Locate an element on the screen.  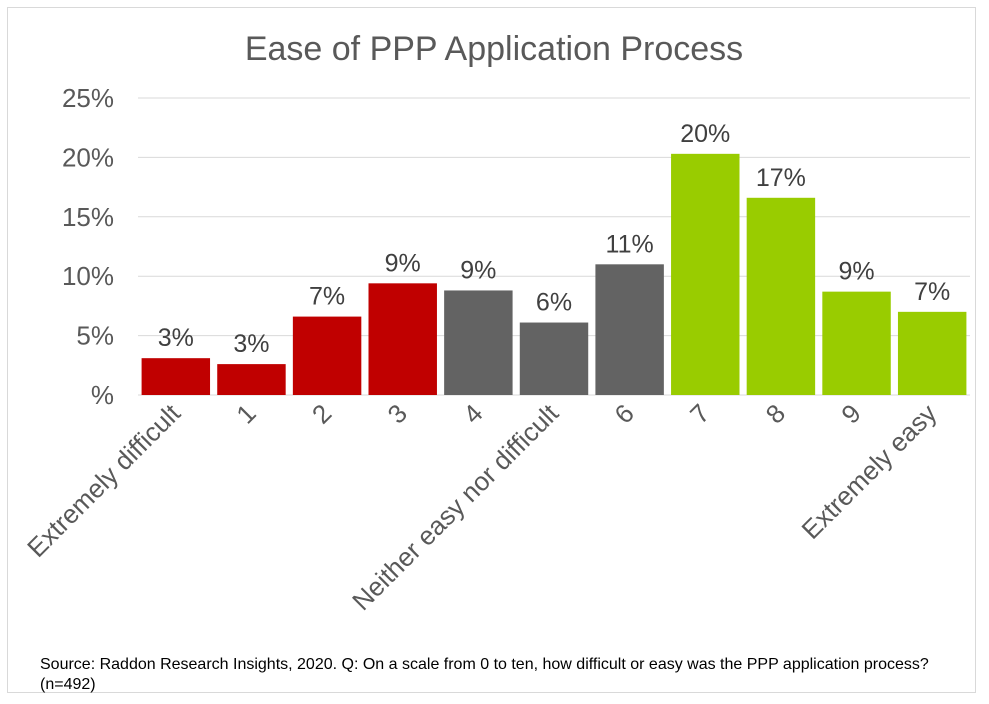
x-category-label: 1 is located at coordinates (245, 413).